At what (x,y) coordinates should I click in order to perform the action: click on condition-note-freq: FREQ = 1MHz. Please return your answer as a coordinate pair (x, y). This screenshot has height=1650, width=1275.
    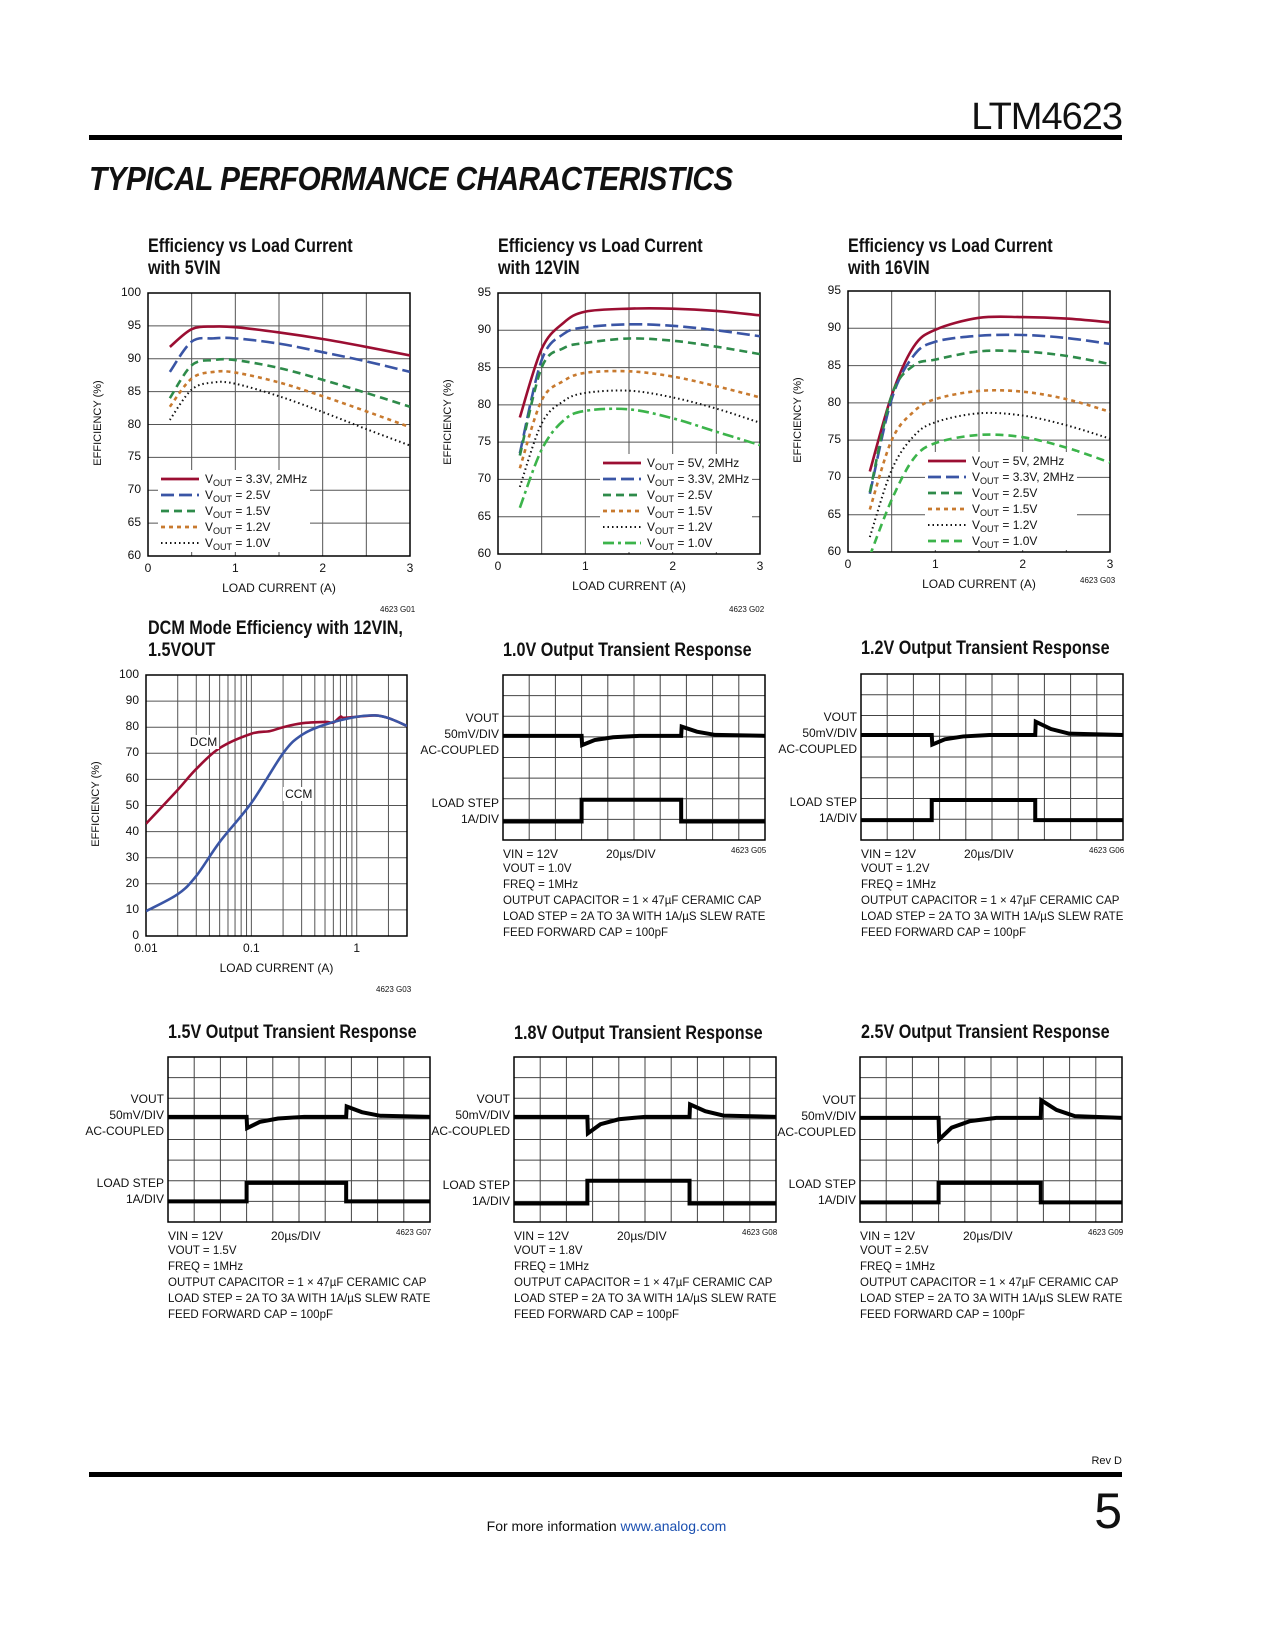
    Looking at the image, I should click on (206, 1267).